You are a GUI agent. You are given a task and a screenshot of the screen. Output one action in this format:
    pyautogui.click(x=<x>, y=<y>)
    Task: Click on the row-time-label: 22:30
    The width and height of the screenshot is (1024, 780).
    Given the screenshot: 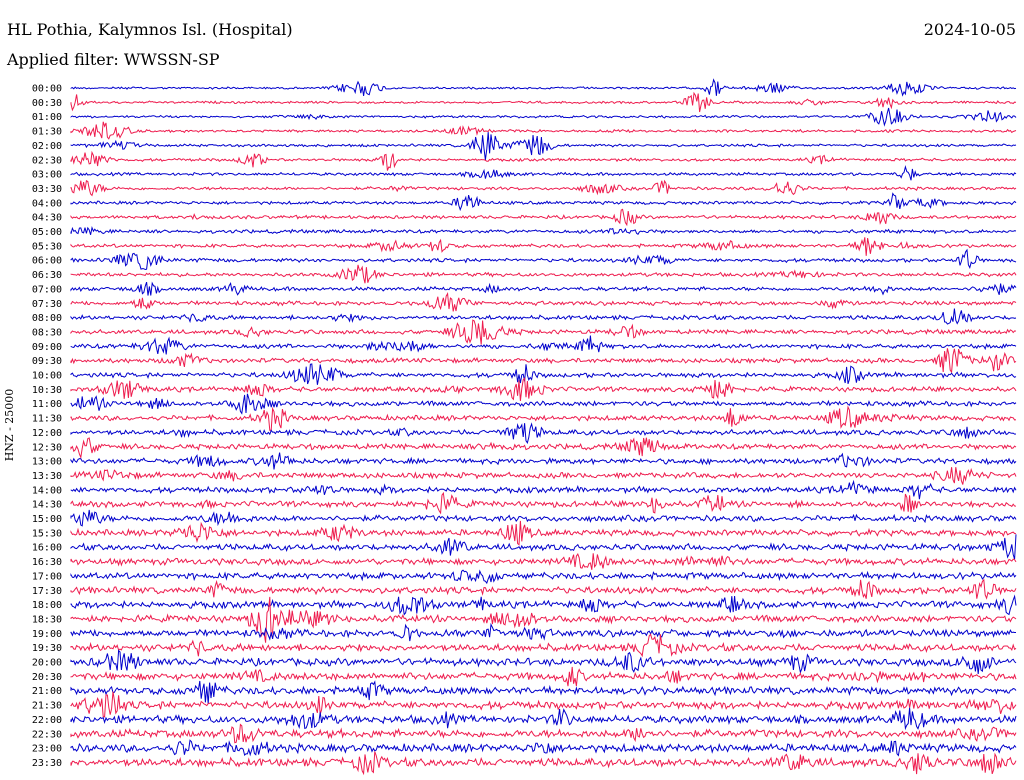 What is the action you would take?
    pyautogui.click(x=47, y=734)
    